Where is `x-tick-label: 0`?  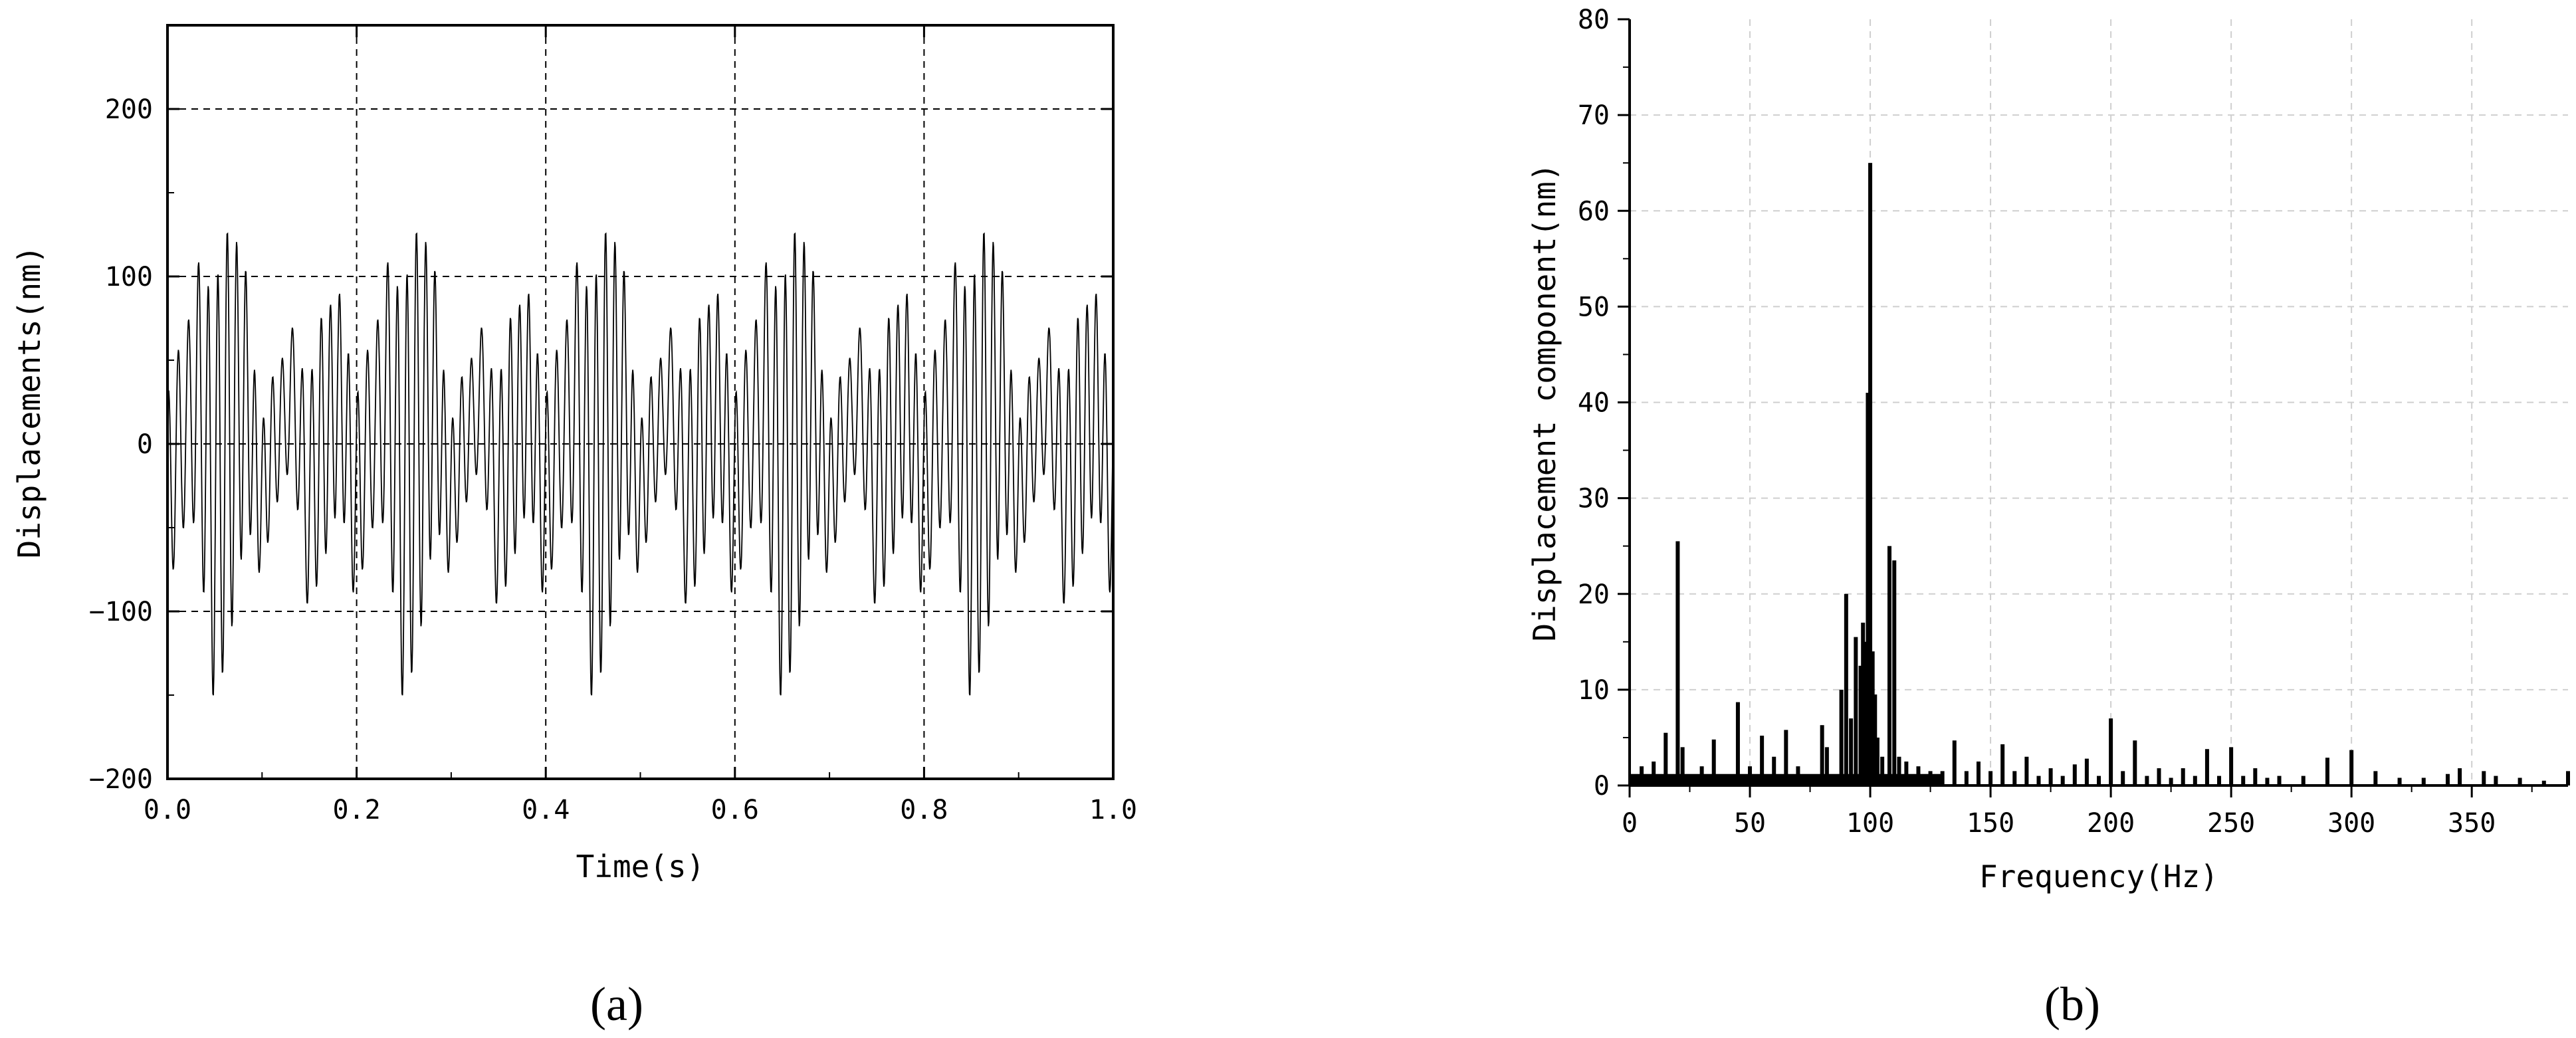 x-tick-label: 0 is located at coordinates (1630, 823).